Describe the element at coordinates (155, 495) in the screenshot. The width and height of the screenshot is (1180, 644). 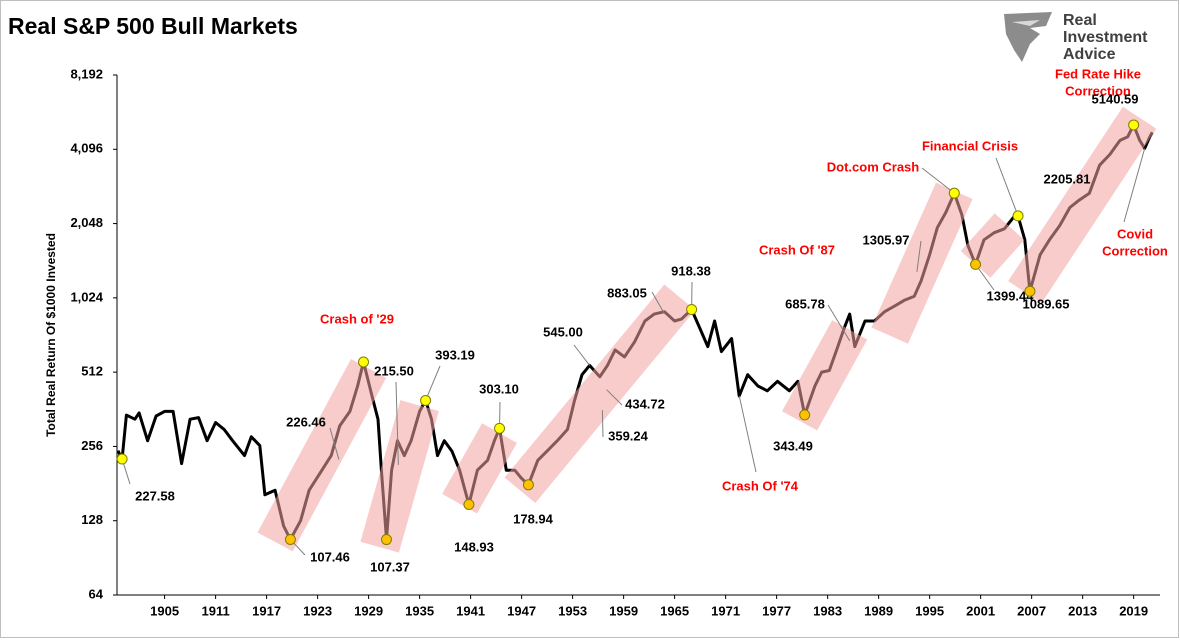
I see `callout-label: 227.58` at that location.